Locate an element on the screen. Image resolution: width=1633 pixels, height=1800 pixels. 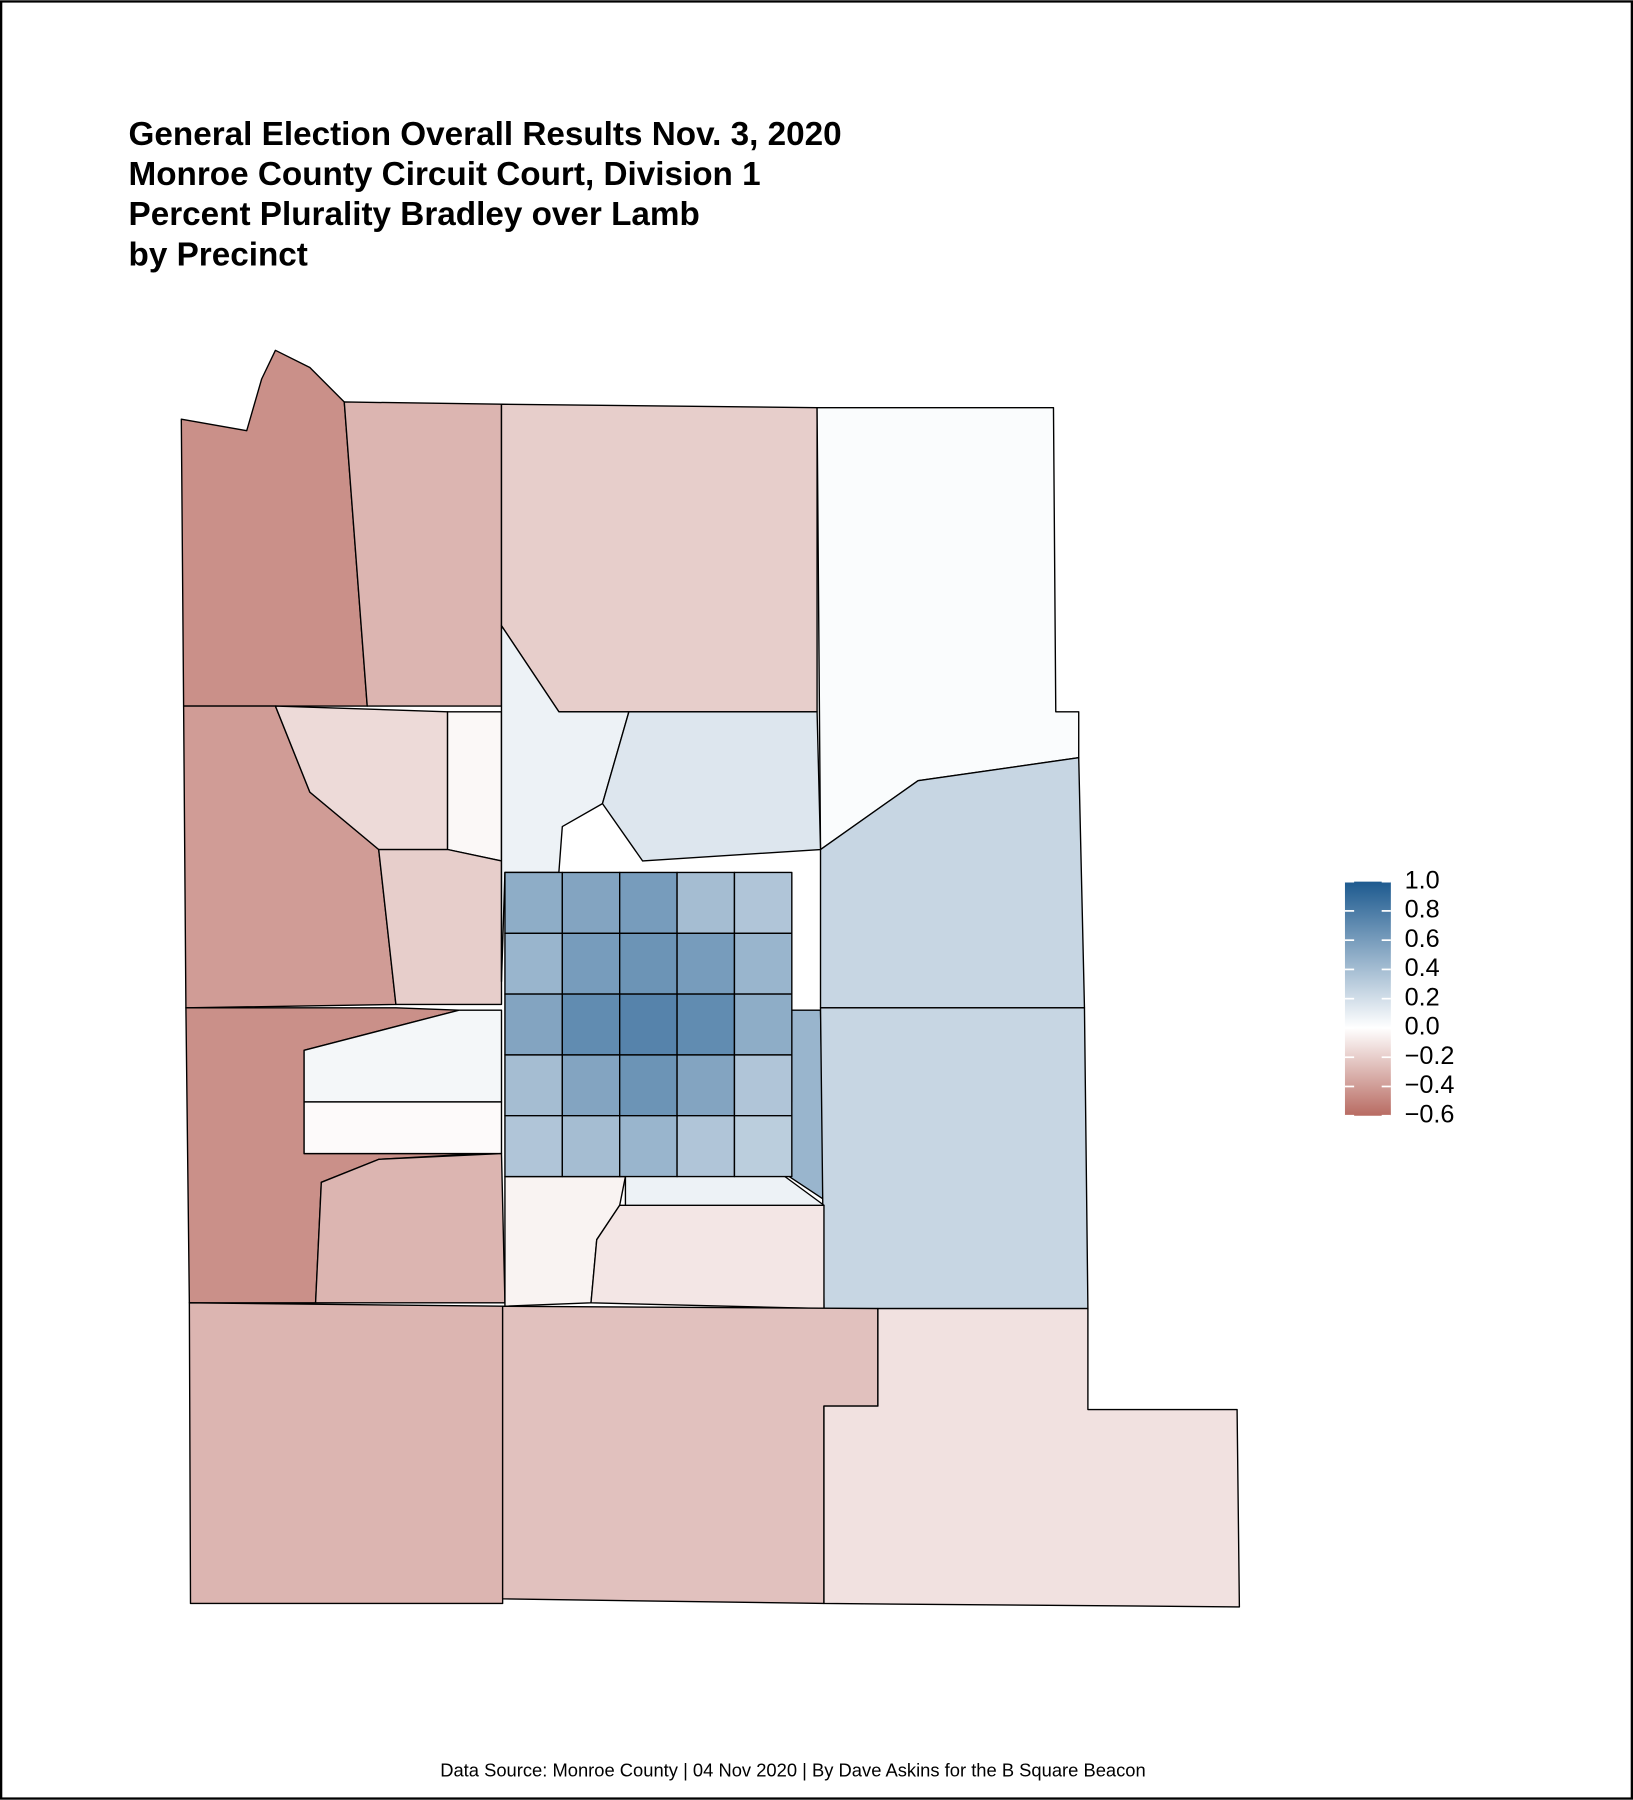
tick-label: 0.4 is located at coordinates (1422, 968).